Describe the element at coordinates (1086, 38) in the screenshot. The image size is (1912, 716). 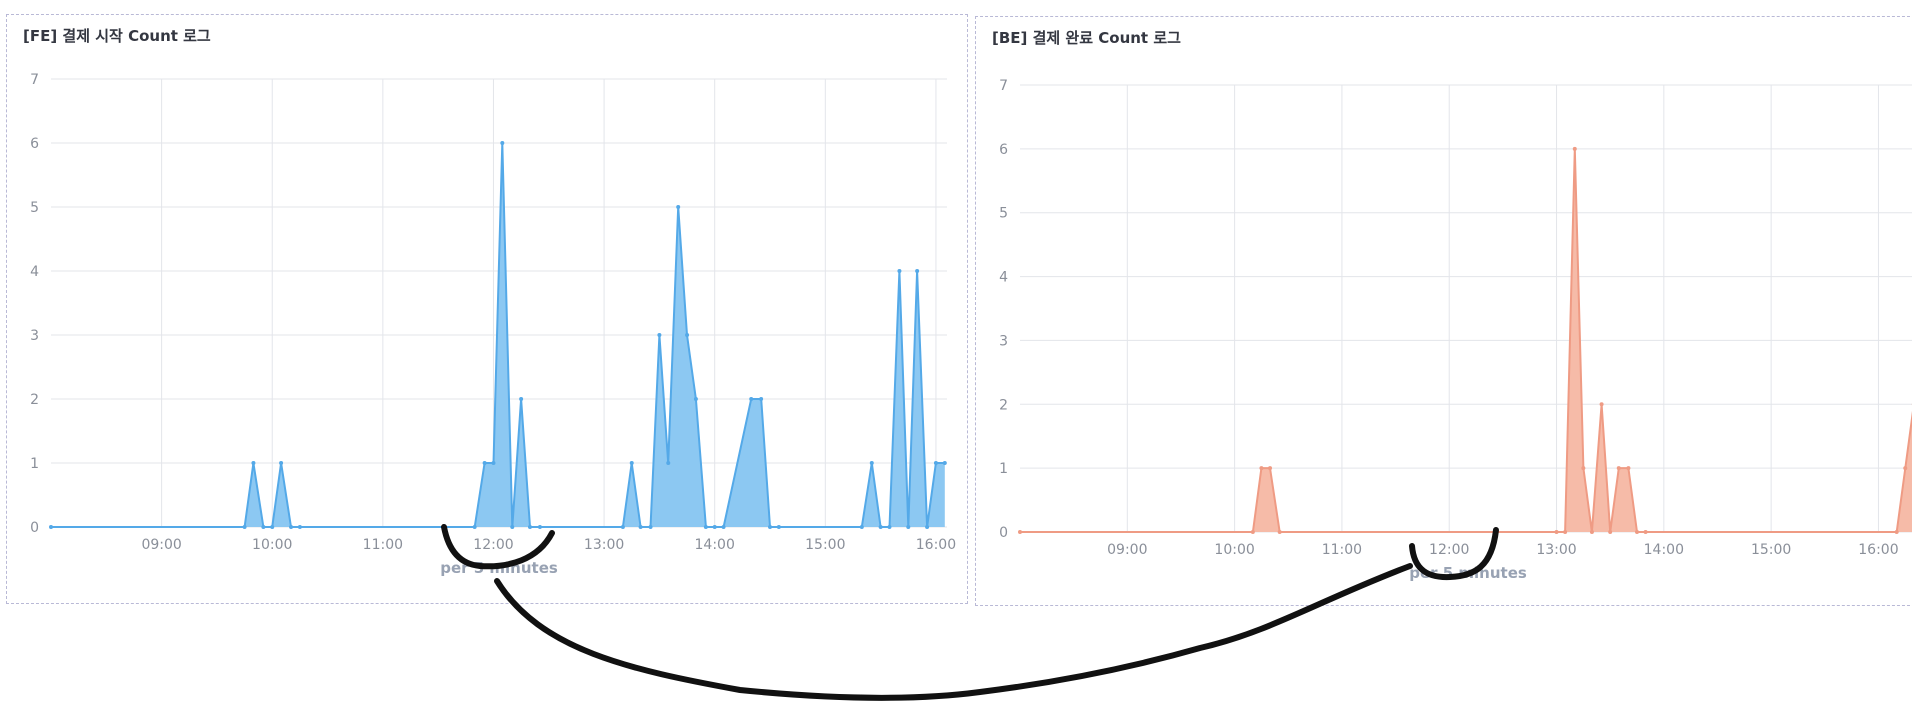
I see `panel-title: [BE] 결제 완료 Count 로그` at that location.